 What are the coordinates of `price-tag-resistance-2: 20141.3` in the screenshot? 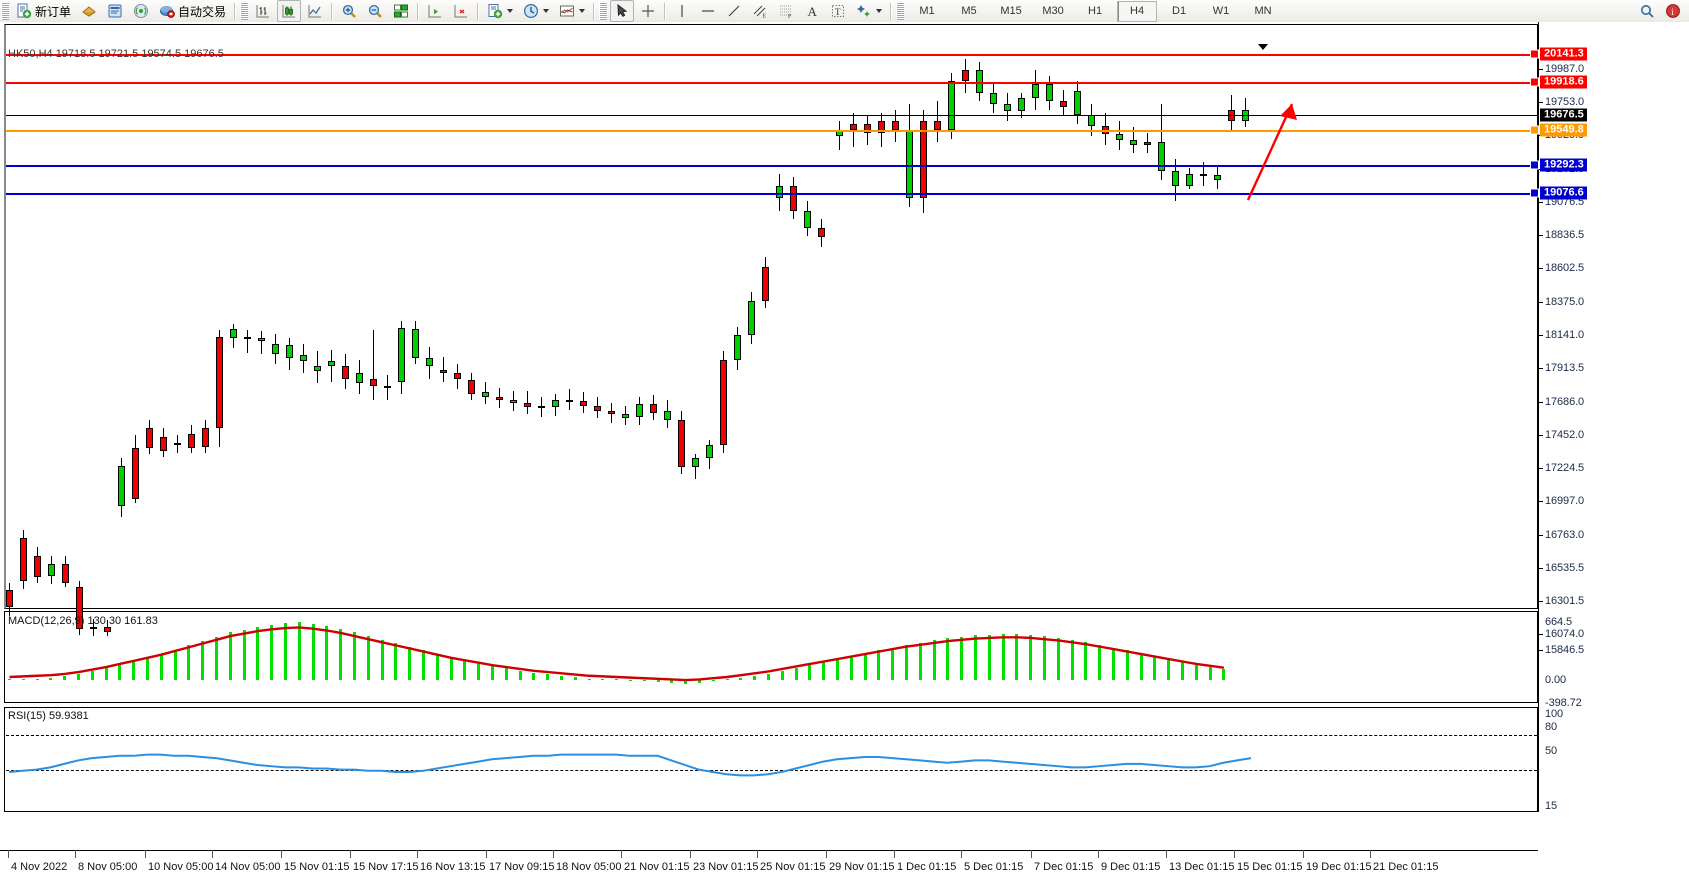 It's located at (1563, 54).